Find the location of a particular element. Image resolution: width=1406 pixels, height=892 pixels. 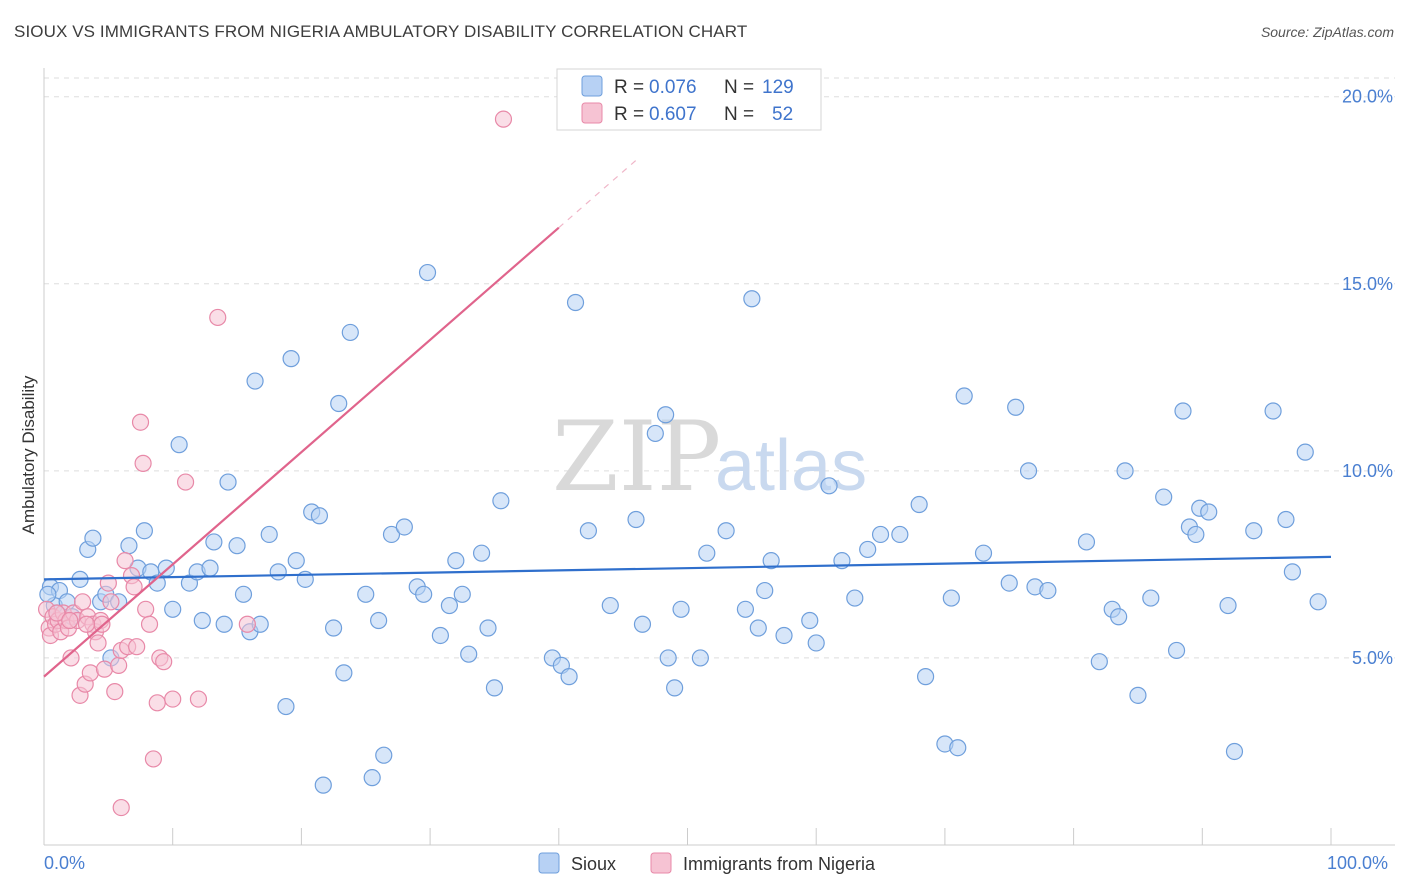

watermark-zip: ZIP is located at coordinates (636, 457).